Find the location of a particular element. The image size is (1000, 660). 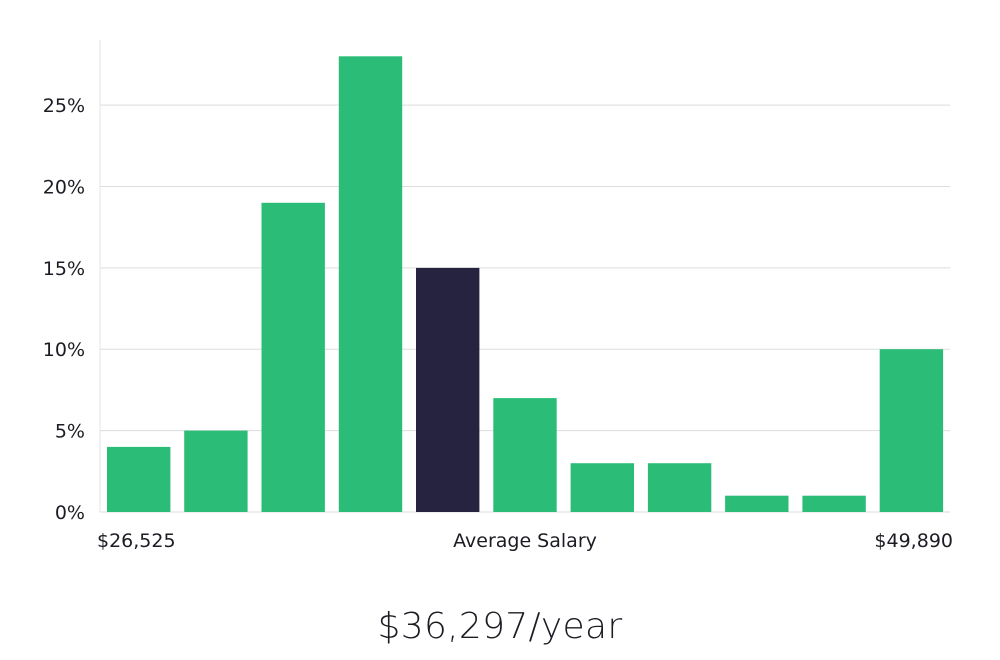

bar-average-highlight is located at coordinates (448, 389).